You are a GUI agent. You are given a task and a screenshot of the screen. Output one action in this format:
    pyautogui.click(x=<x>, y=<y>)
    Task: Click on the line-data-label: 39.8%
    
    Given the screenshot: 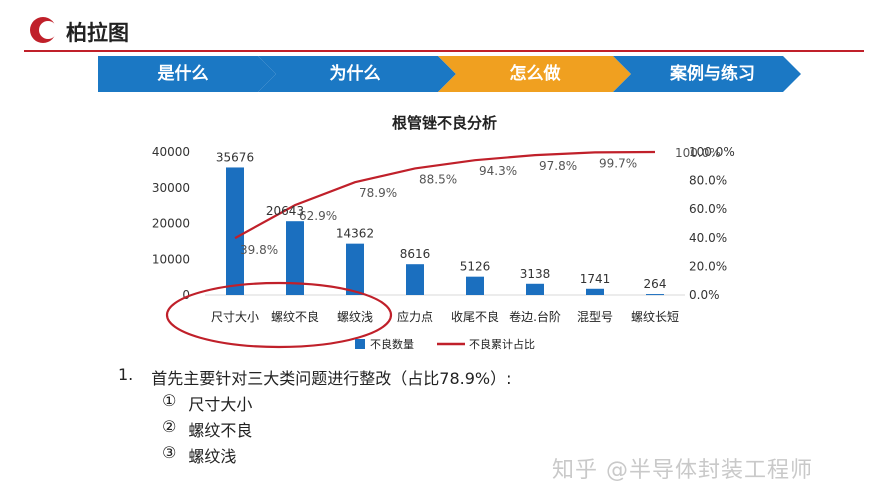 What is the action you would take?
    pyautogui.click(x=259, y=250)
    